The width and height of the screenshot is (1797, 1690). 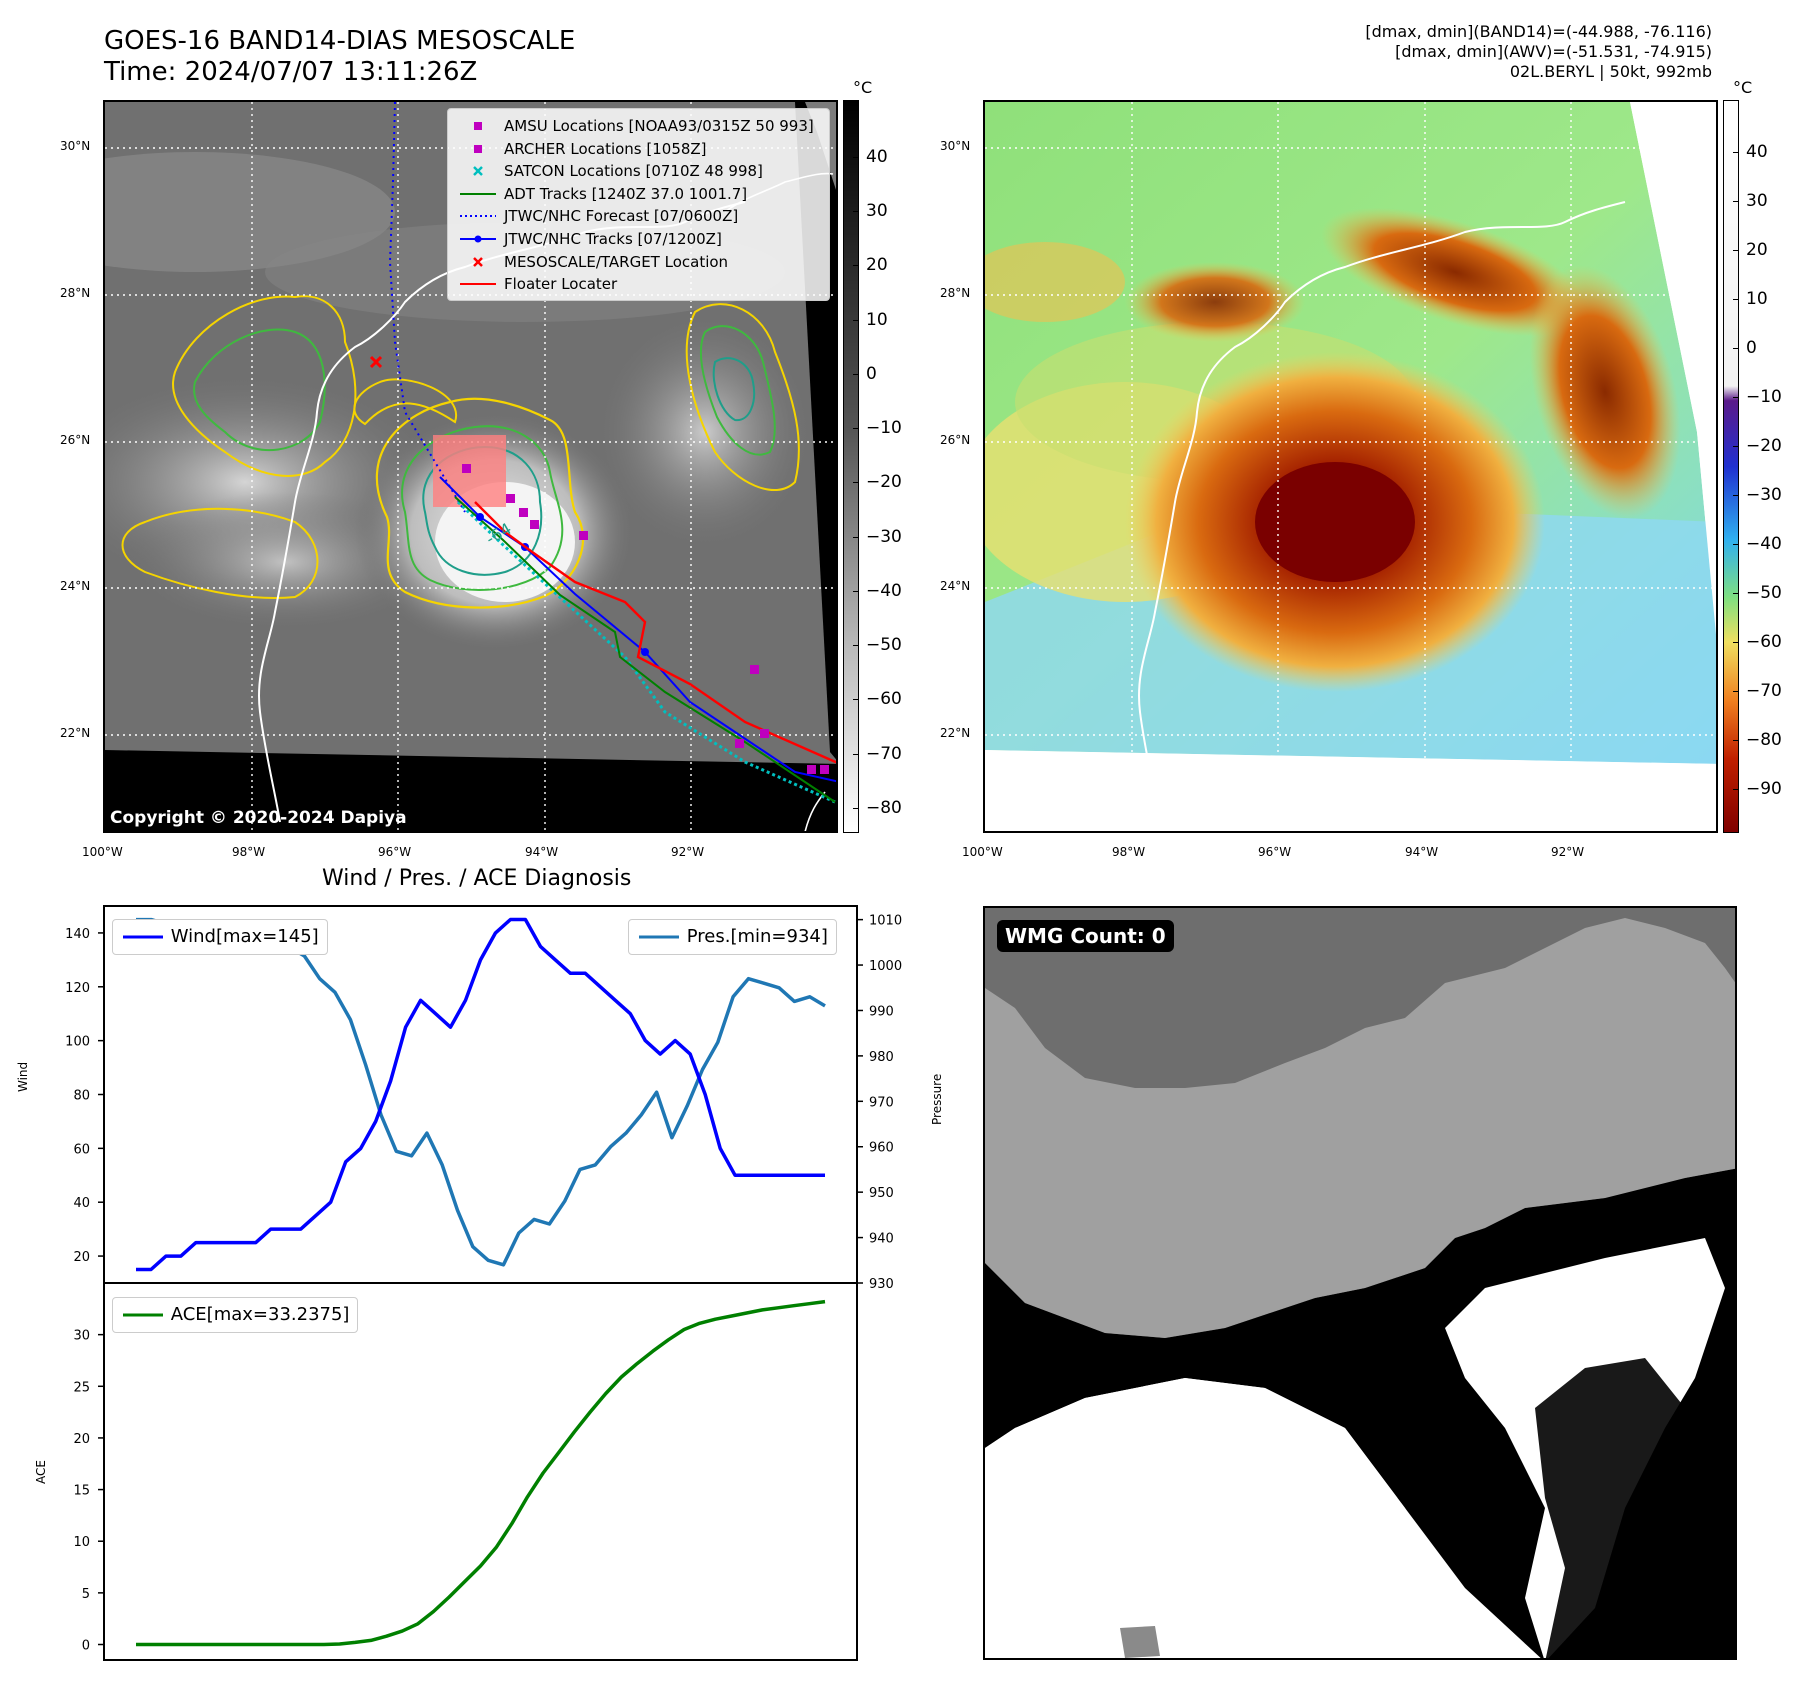 I want to click on left-cb-tick: −20, so click(x=877, y=482).